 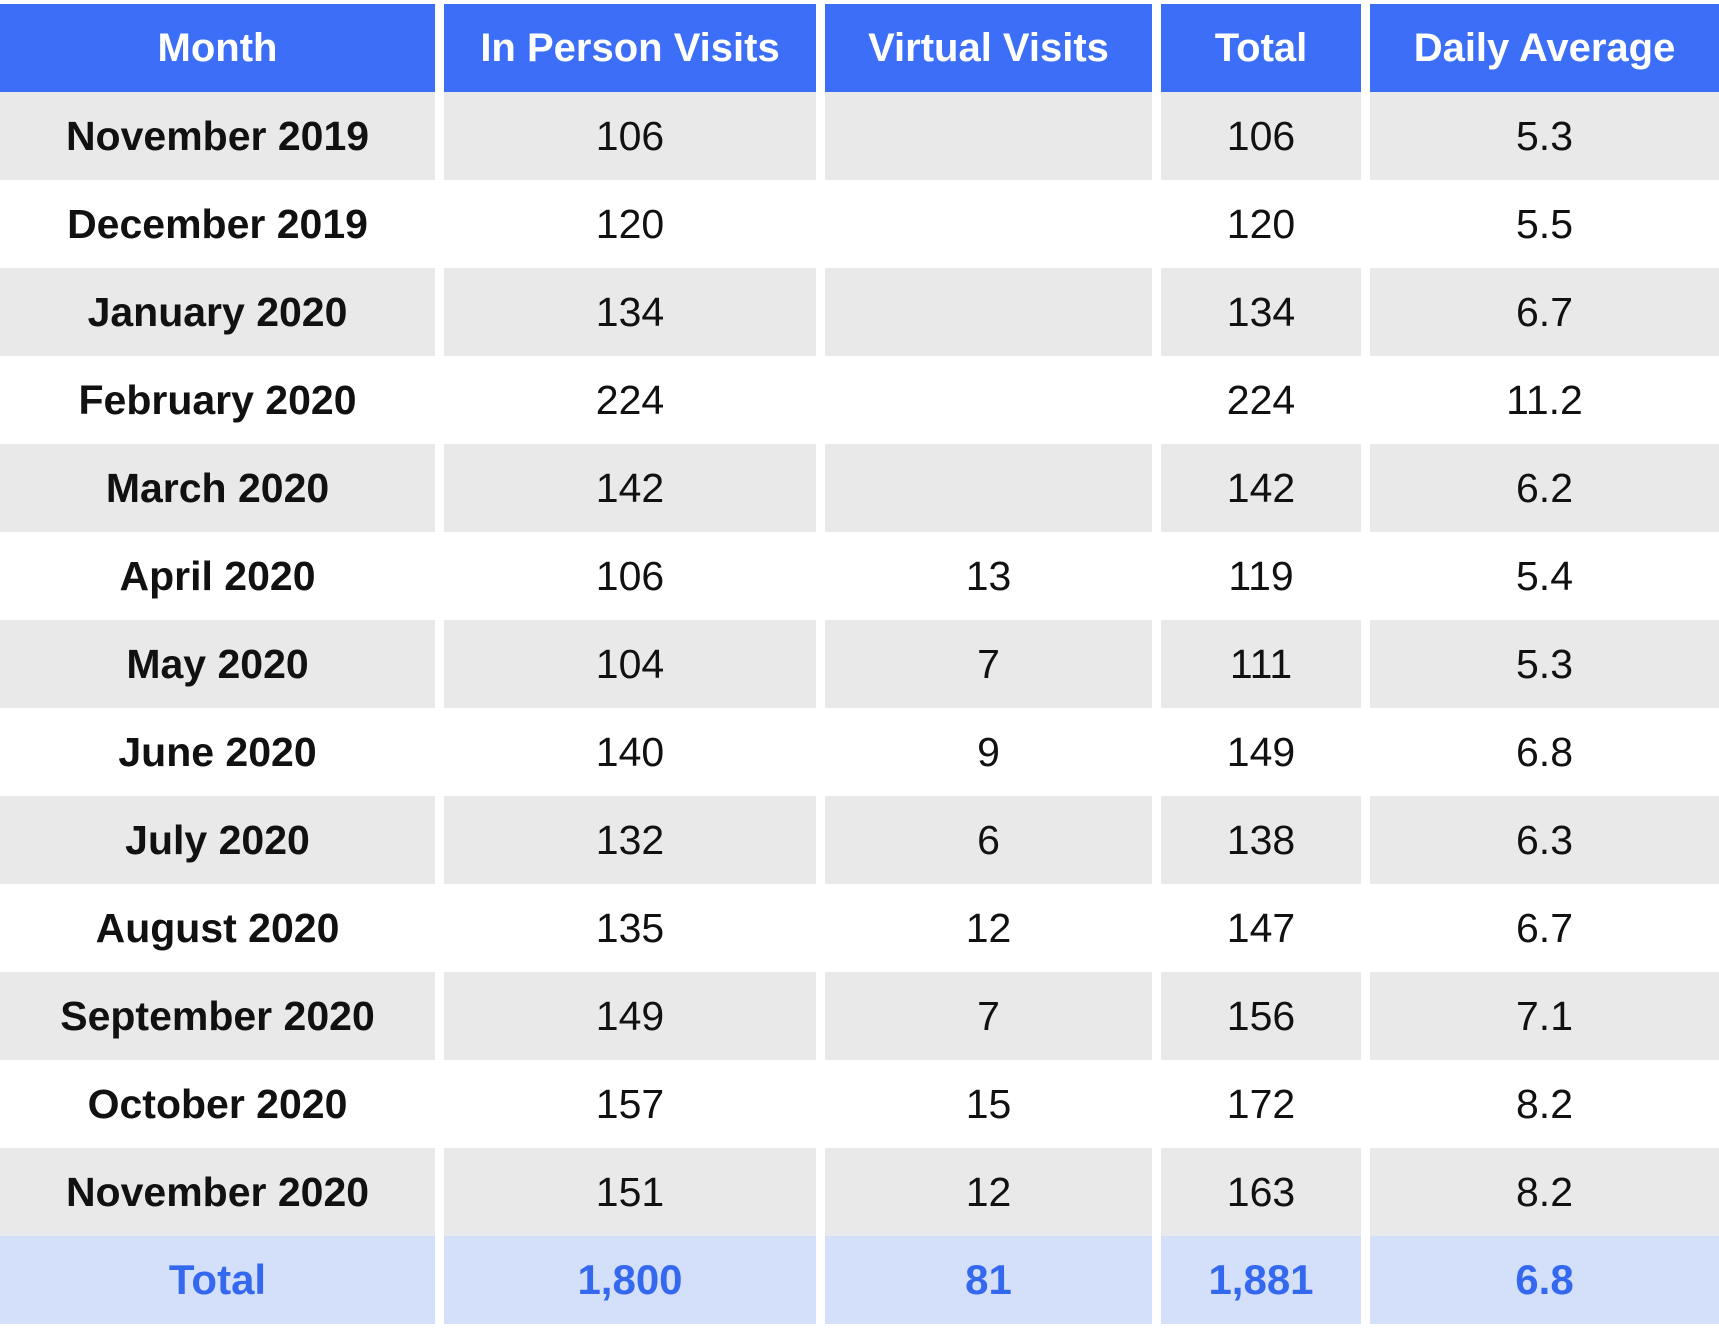 What do you see at coordinates (217, 312) in the screenshot?
I see `month-cell: January 2020` at bounding box center [217, 312].